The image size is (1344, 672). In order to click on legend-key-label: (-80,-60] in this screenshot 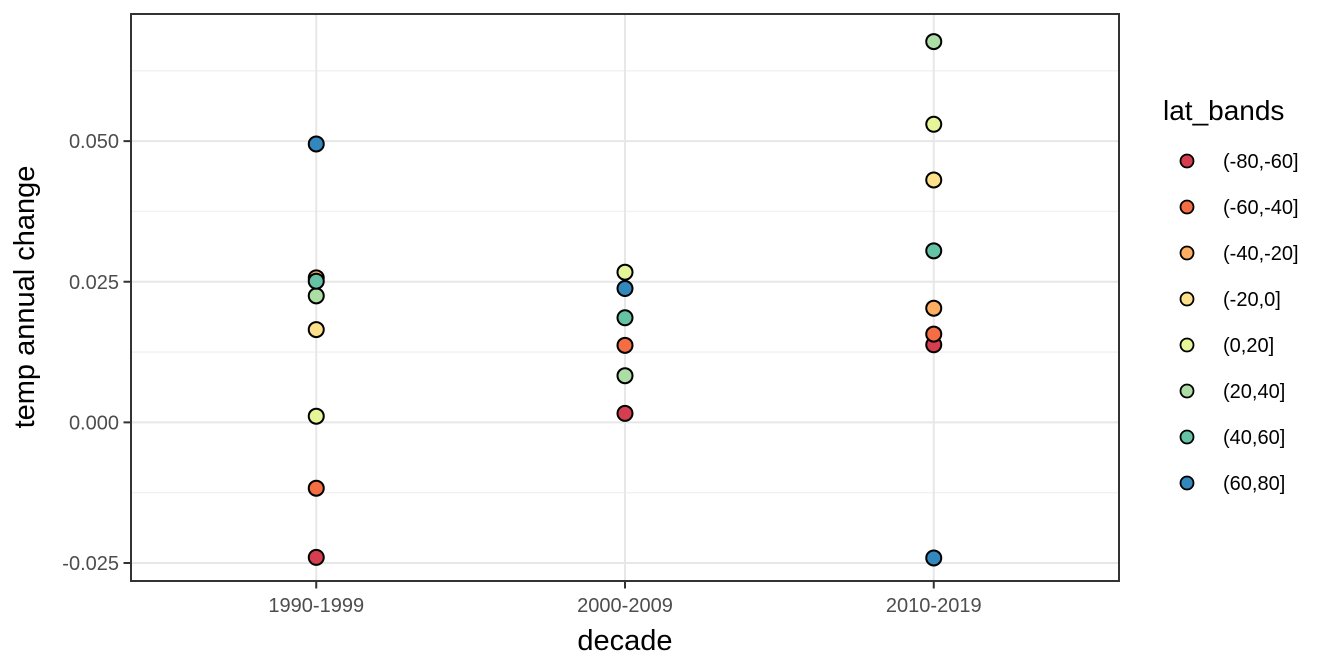, I will do `click(1261, 162)`.